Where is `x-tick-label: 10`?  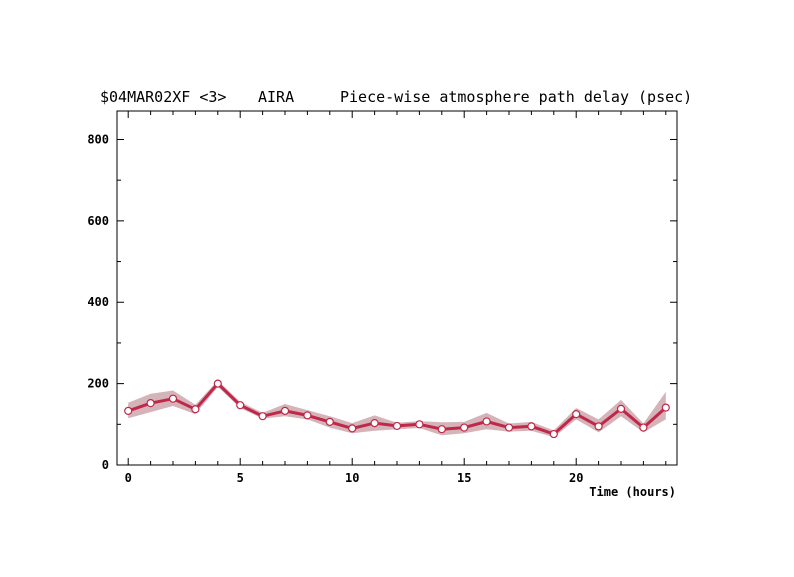 x-tick-label: 10 is located at coordinates (352, 478).